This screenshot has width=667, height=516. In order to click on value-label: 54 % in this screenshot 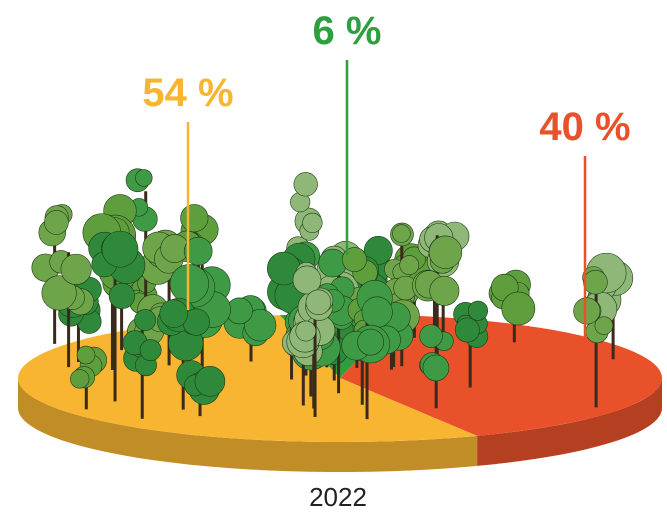, I will do `click(187, 93)`.